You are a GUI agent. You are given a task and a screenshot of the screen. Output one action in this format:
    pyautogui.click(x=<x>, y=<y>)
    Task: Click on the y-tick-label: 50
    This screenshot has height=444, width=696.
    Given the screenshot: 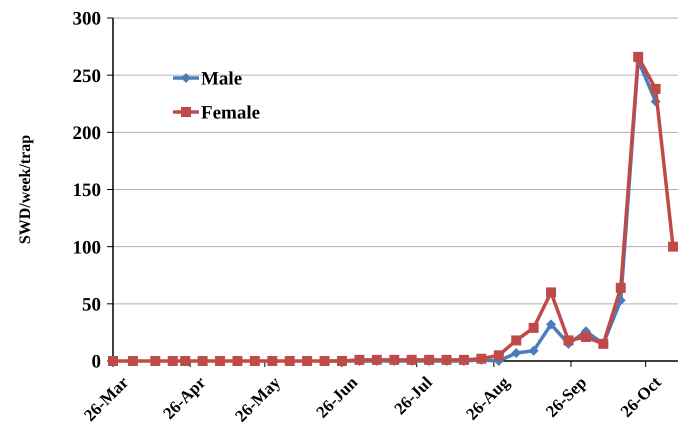 What is the action you would take?
    pyautogui.click(x=91, y=305)
    